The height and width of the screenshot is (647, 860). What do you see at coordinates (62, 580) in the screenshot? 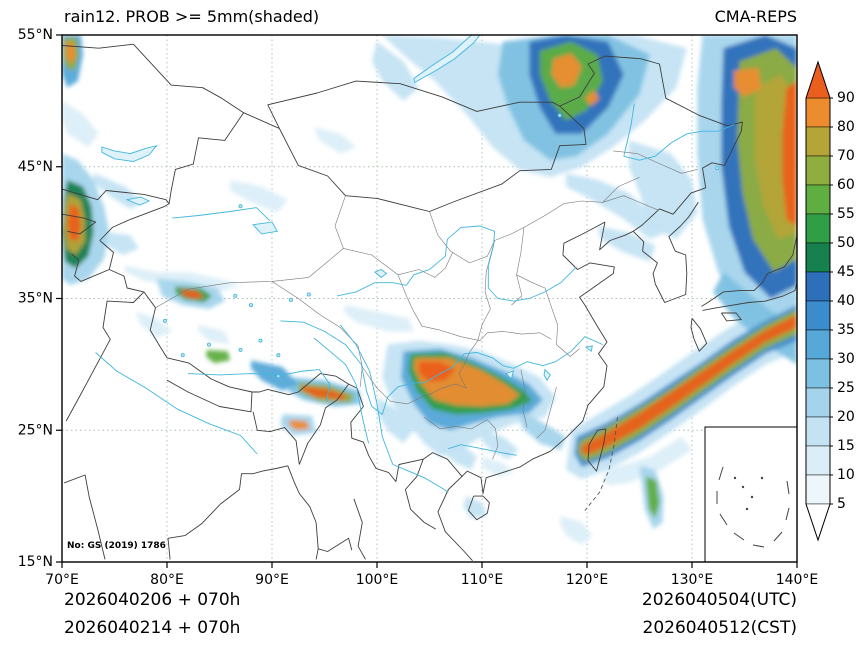
I see `lon-tick-label: 70°E` at bounding box center [62, 580].